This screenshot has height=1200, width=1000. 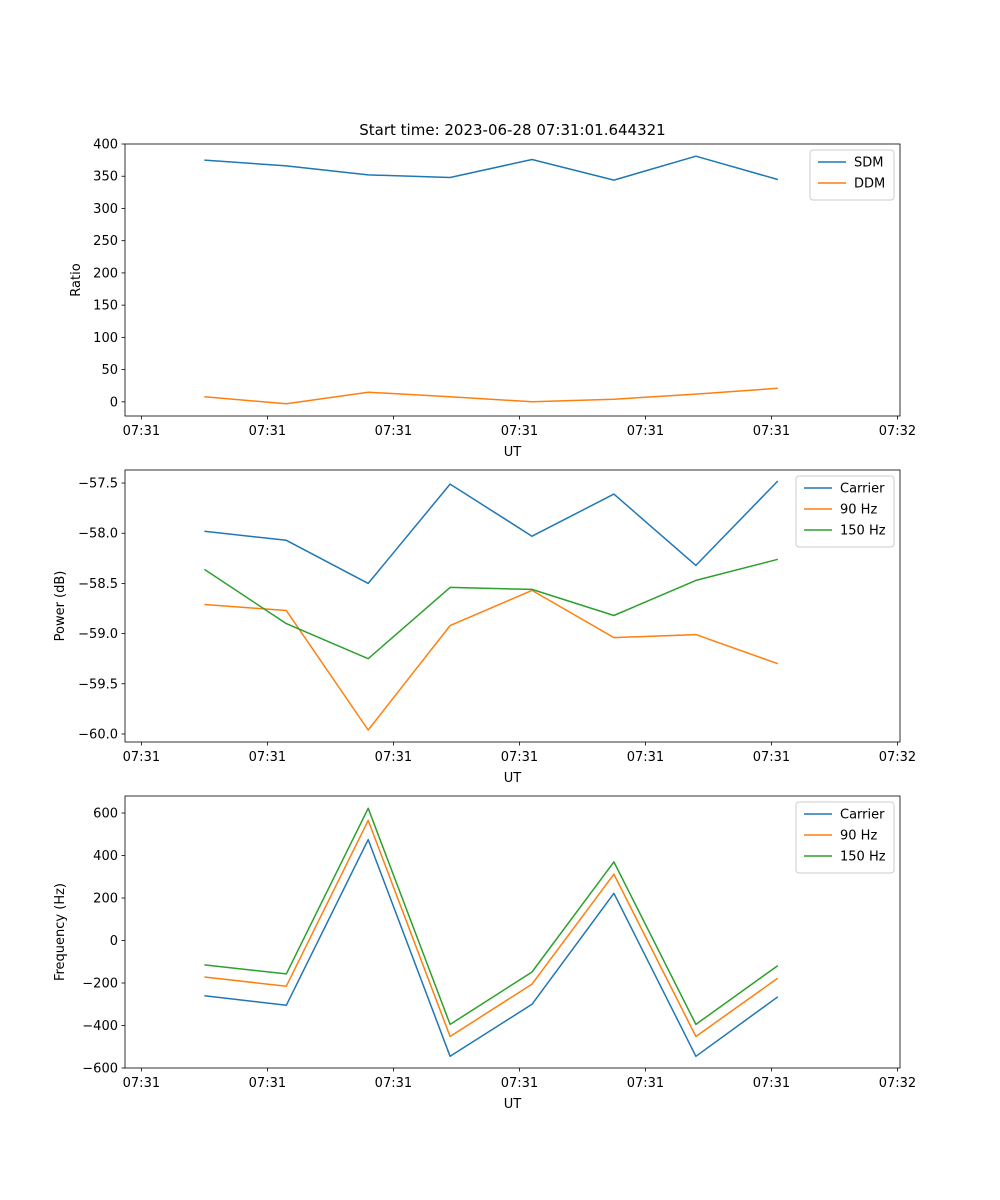 I want to click on ratio-y-tick-label: 200, so click(x=105, y=273).